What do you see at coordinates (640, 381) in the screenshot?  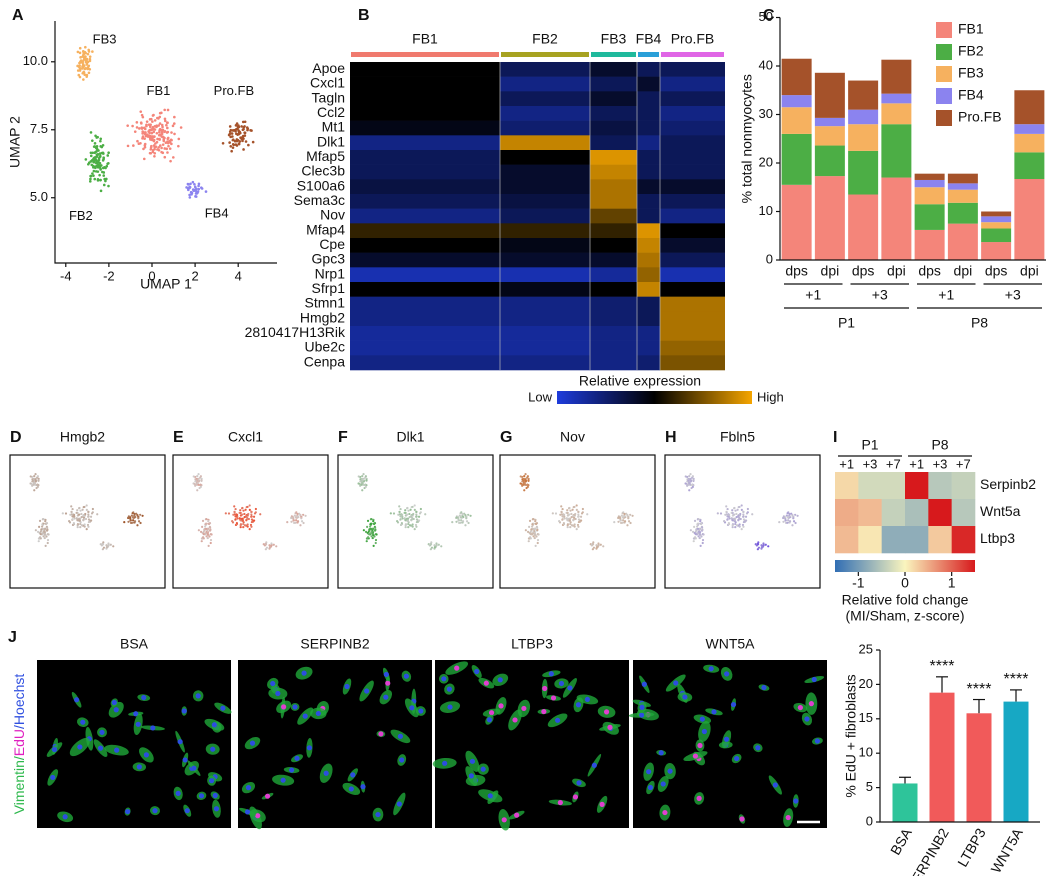 I see `legend-title: Relative expression` at bounding box center [640, 381].